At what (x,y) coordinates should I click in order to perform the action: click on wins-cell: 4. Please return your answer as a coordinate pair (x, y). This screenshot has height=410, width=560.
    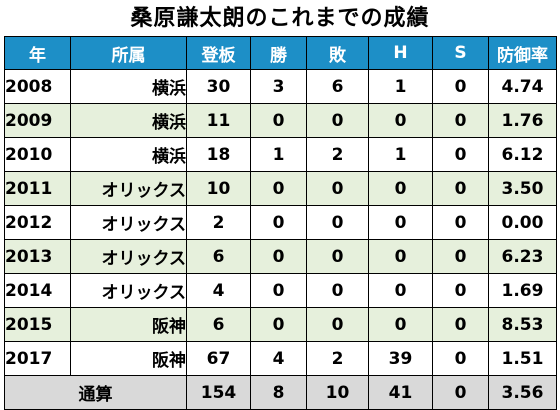
    Looking at the image, I should click on (278, 358).